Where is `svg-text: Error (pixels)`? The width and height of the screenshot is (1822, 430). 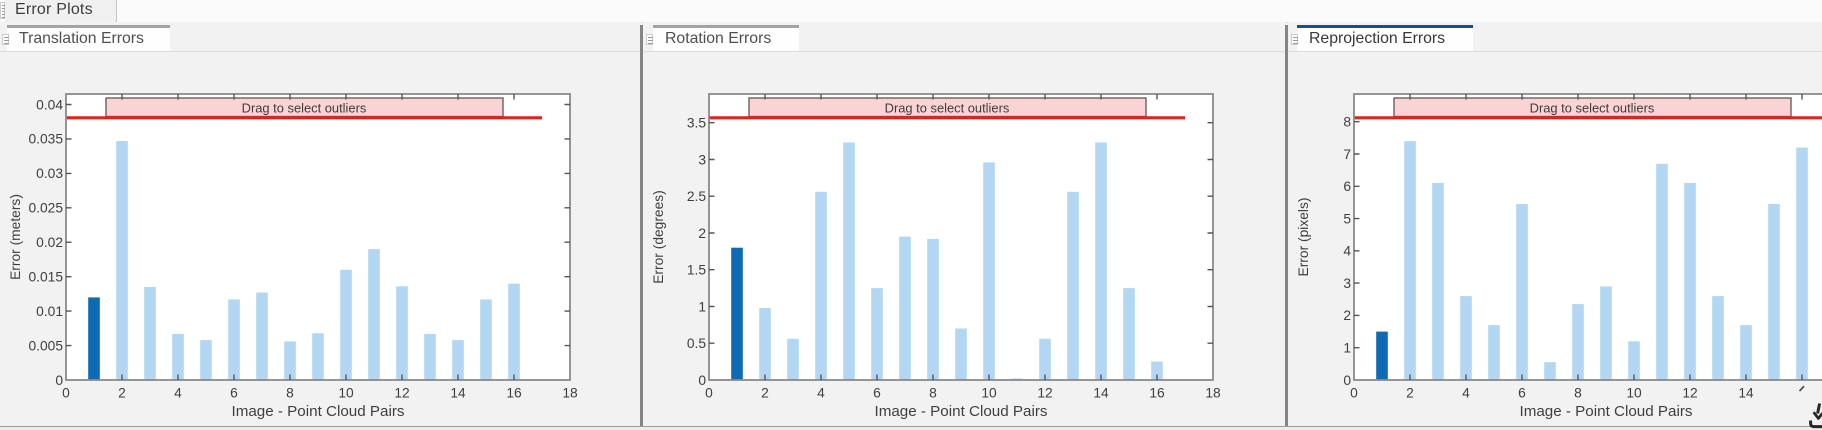 svg-text: Error (pixels) is located at coordinates (1303, 237).